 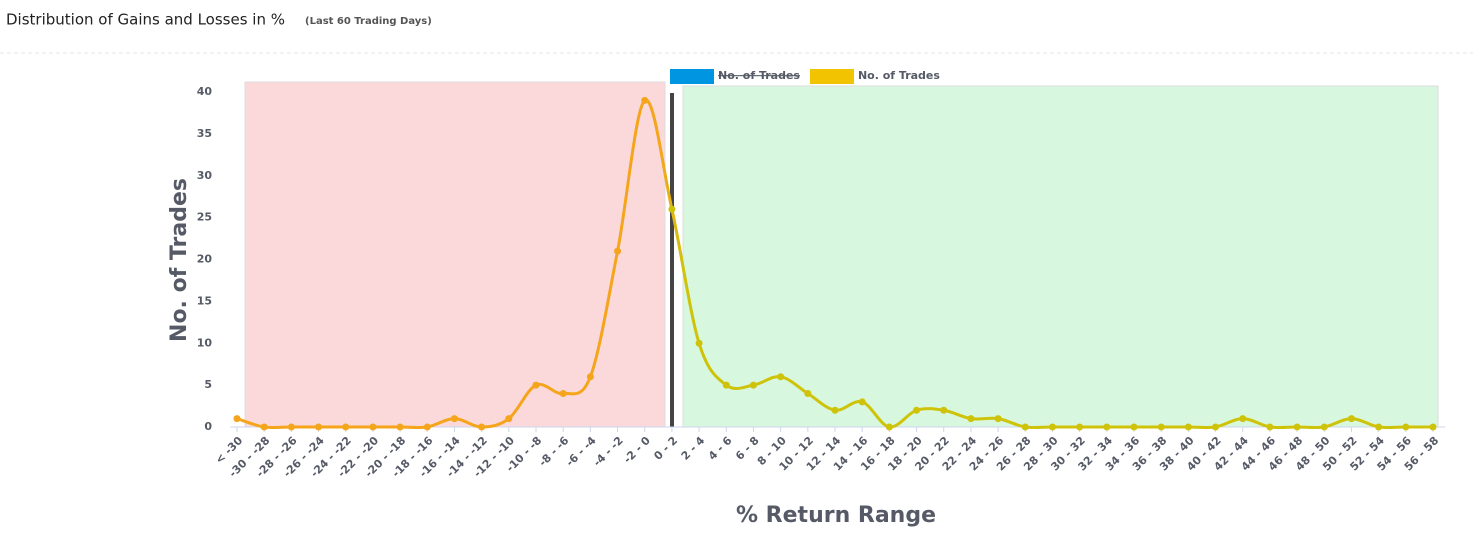 What do you see at coordinates (720, 448) in the screenshot?
I see `x-tick-label: 4 - 6` at bounding box center [720, 448].